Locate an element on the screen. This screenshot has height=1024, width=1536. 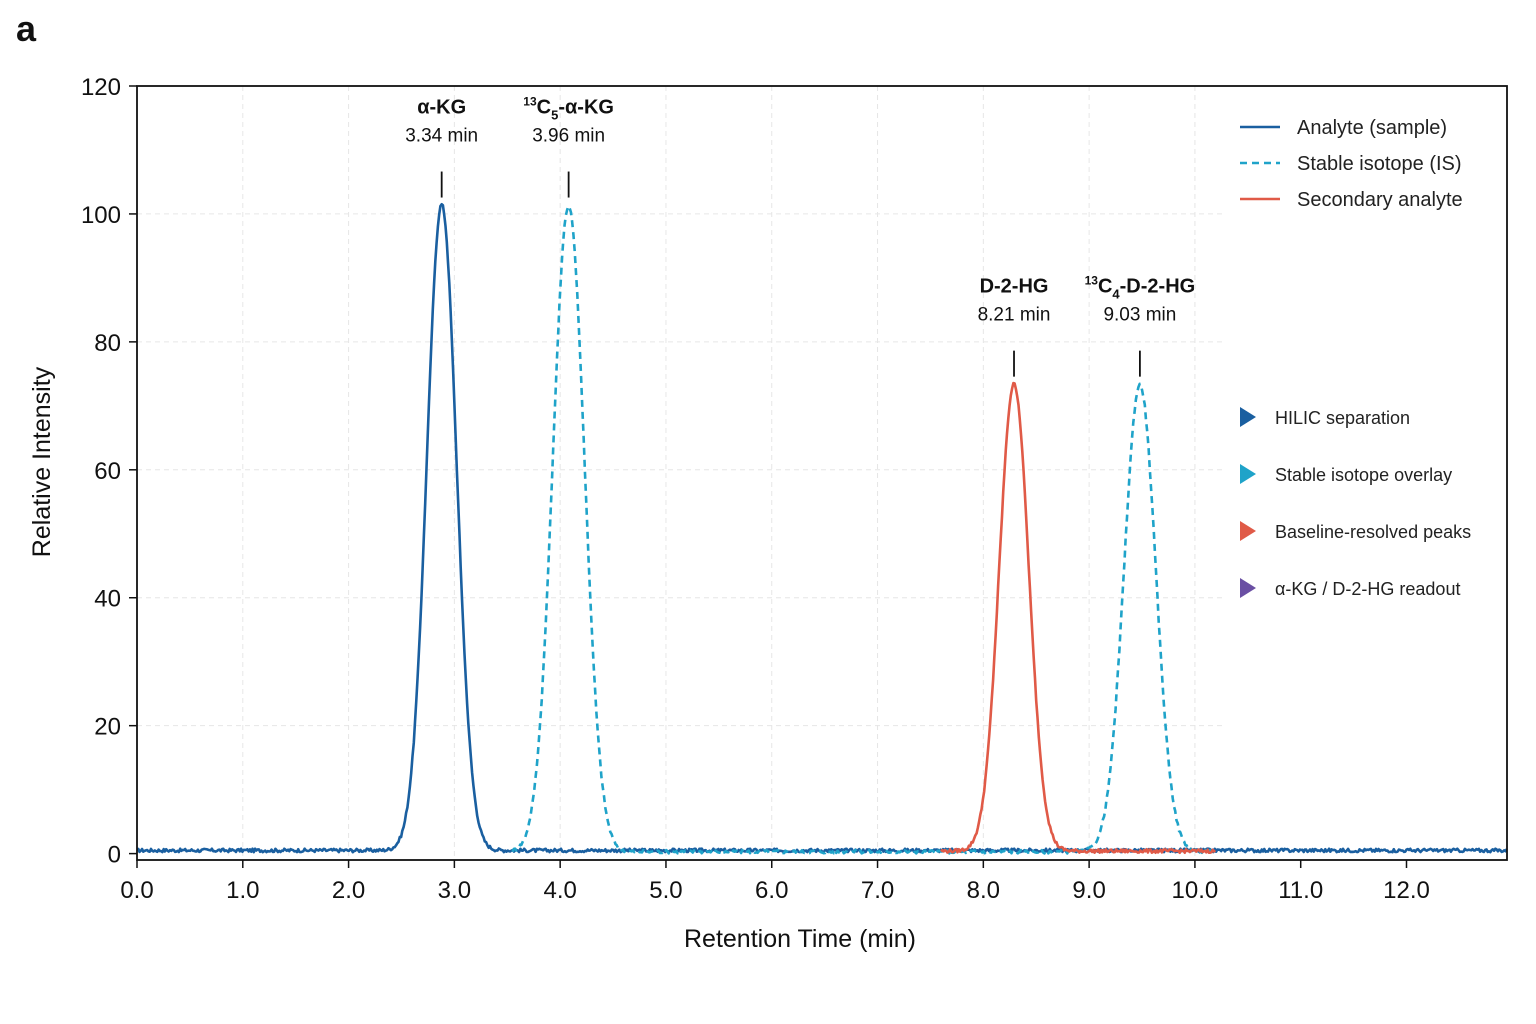
y-tick-label: 40 is located at coordinates (107, 599).